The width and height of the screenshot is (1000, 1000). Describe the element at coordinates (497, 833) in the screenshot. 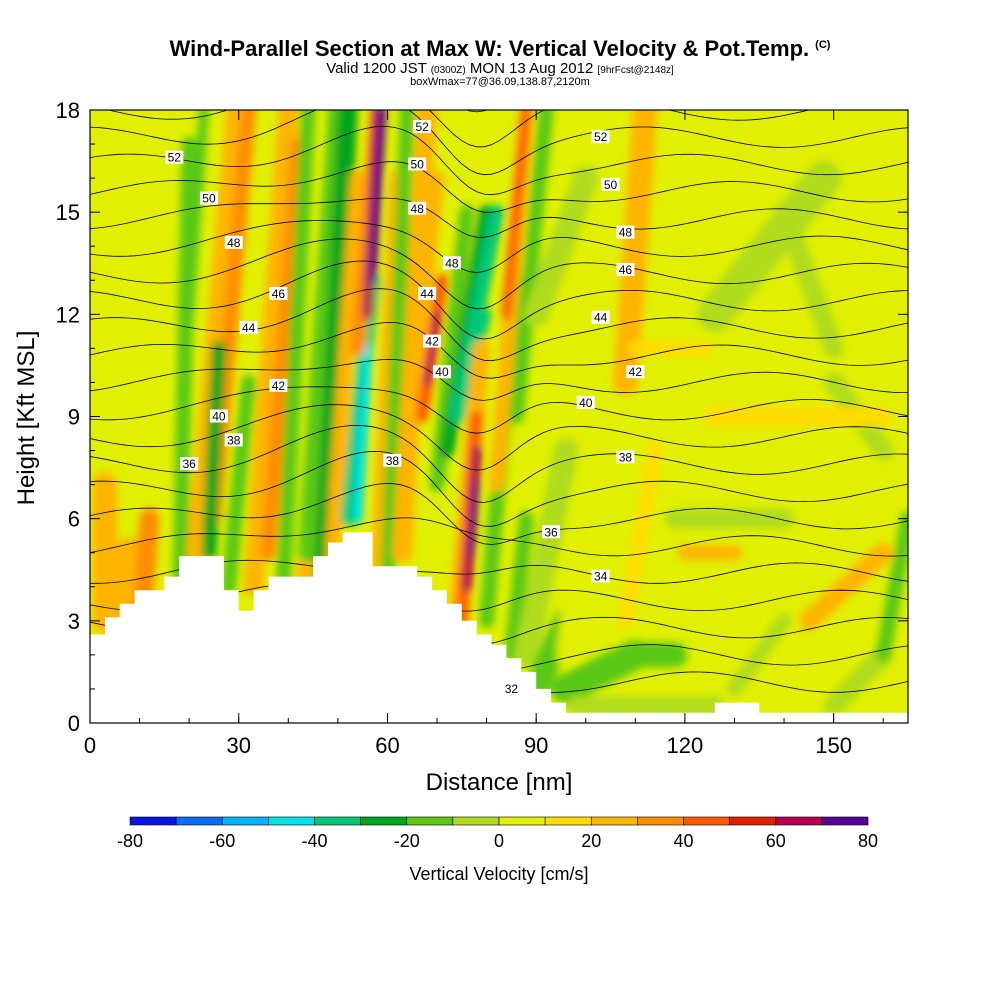

I see `colorbar: -80 -60 -40 -20 0 20 40 60 80` at that location.